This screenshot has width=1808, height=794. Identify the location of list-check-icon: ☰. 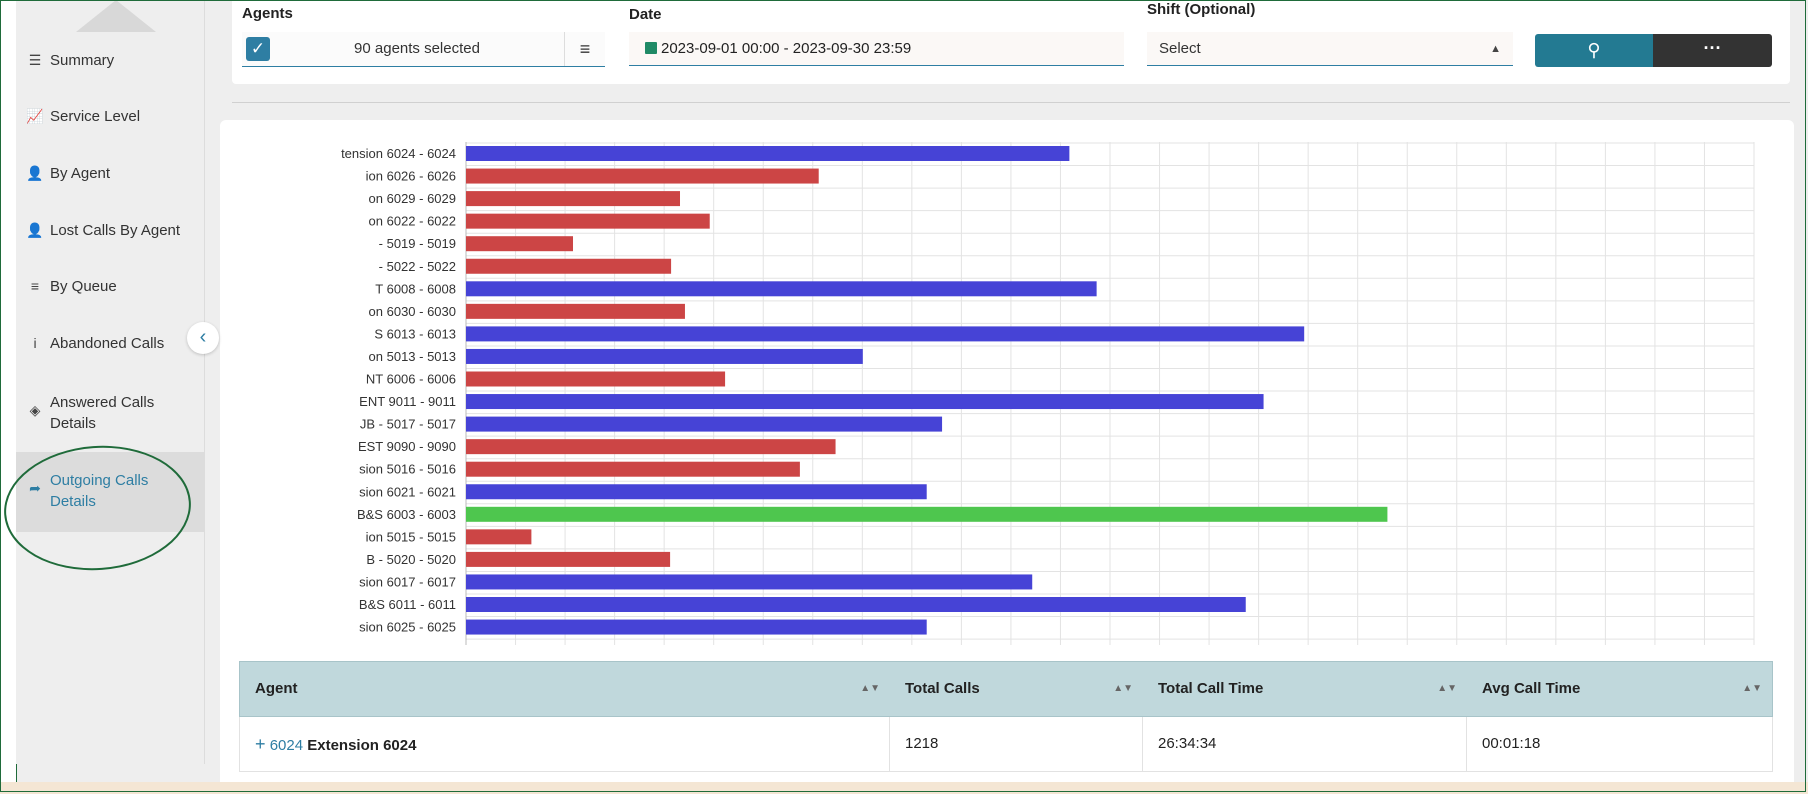
(35, 60).